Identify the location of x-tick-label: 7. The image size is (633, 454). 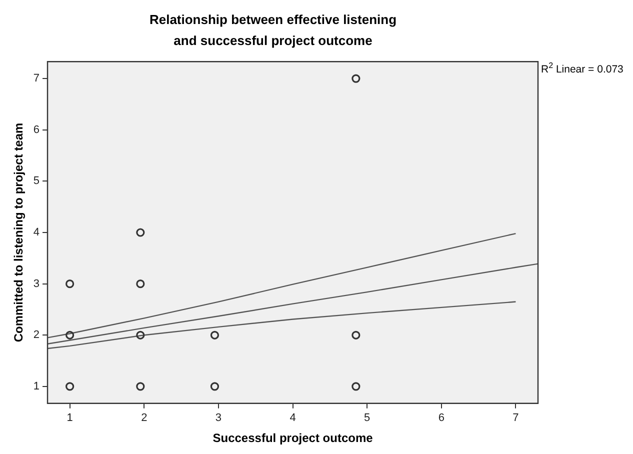
(515, 418).